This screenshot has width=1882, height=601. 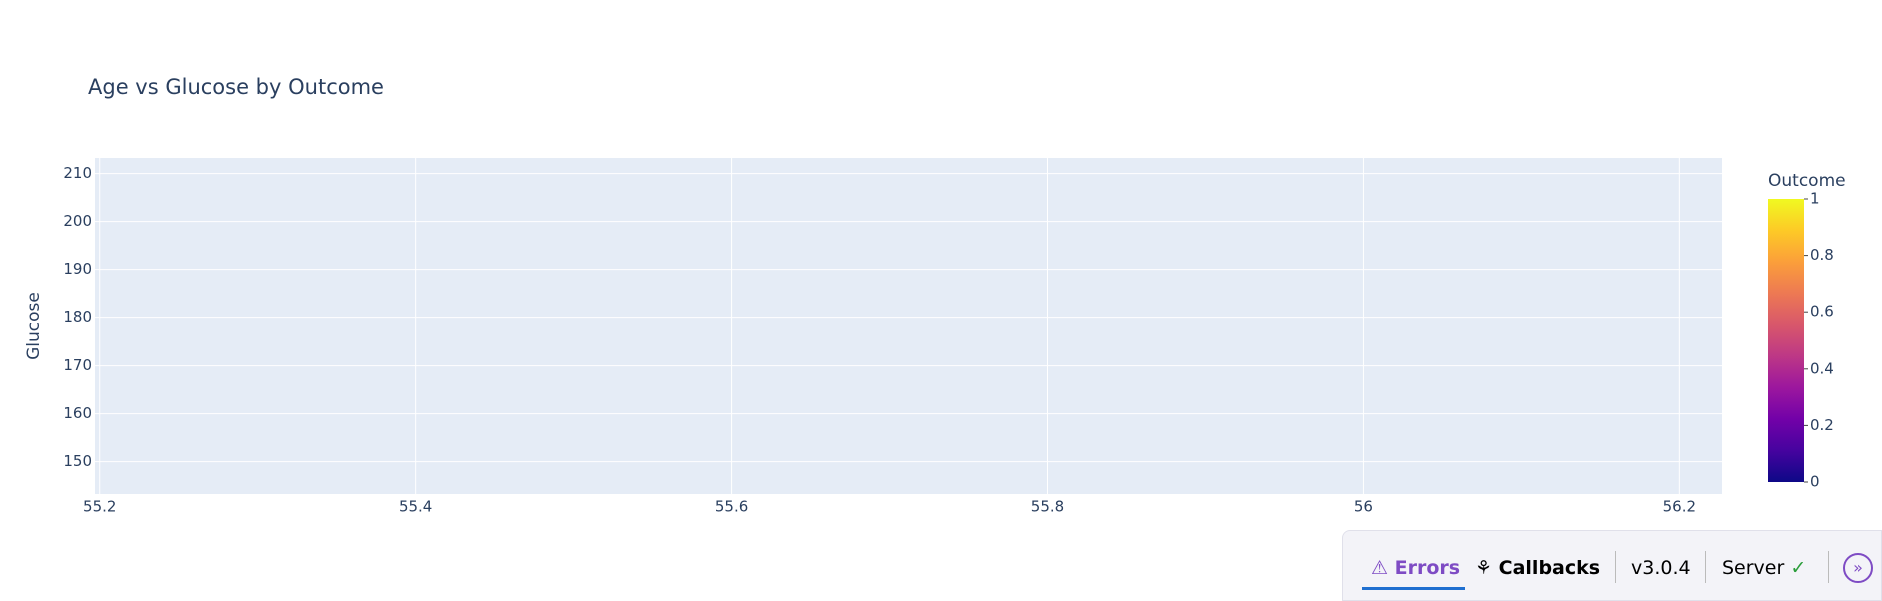 I want to click on x-tick-label: 56.2, so click(x=1679, y=507).